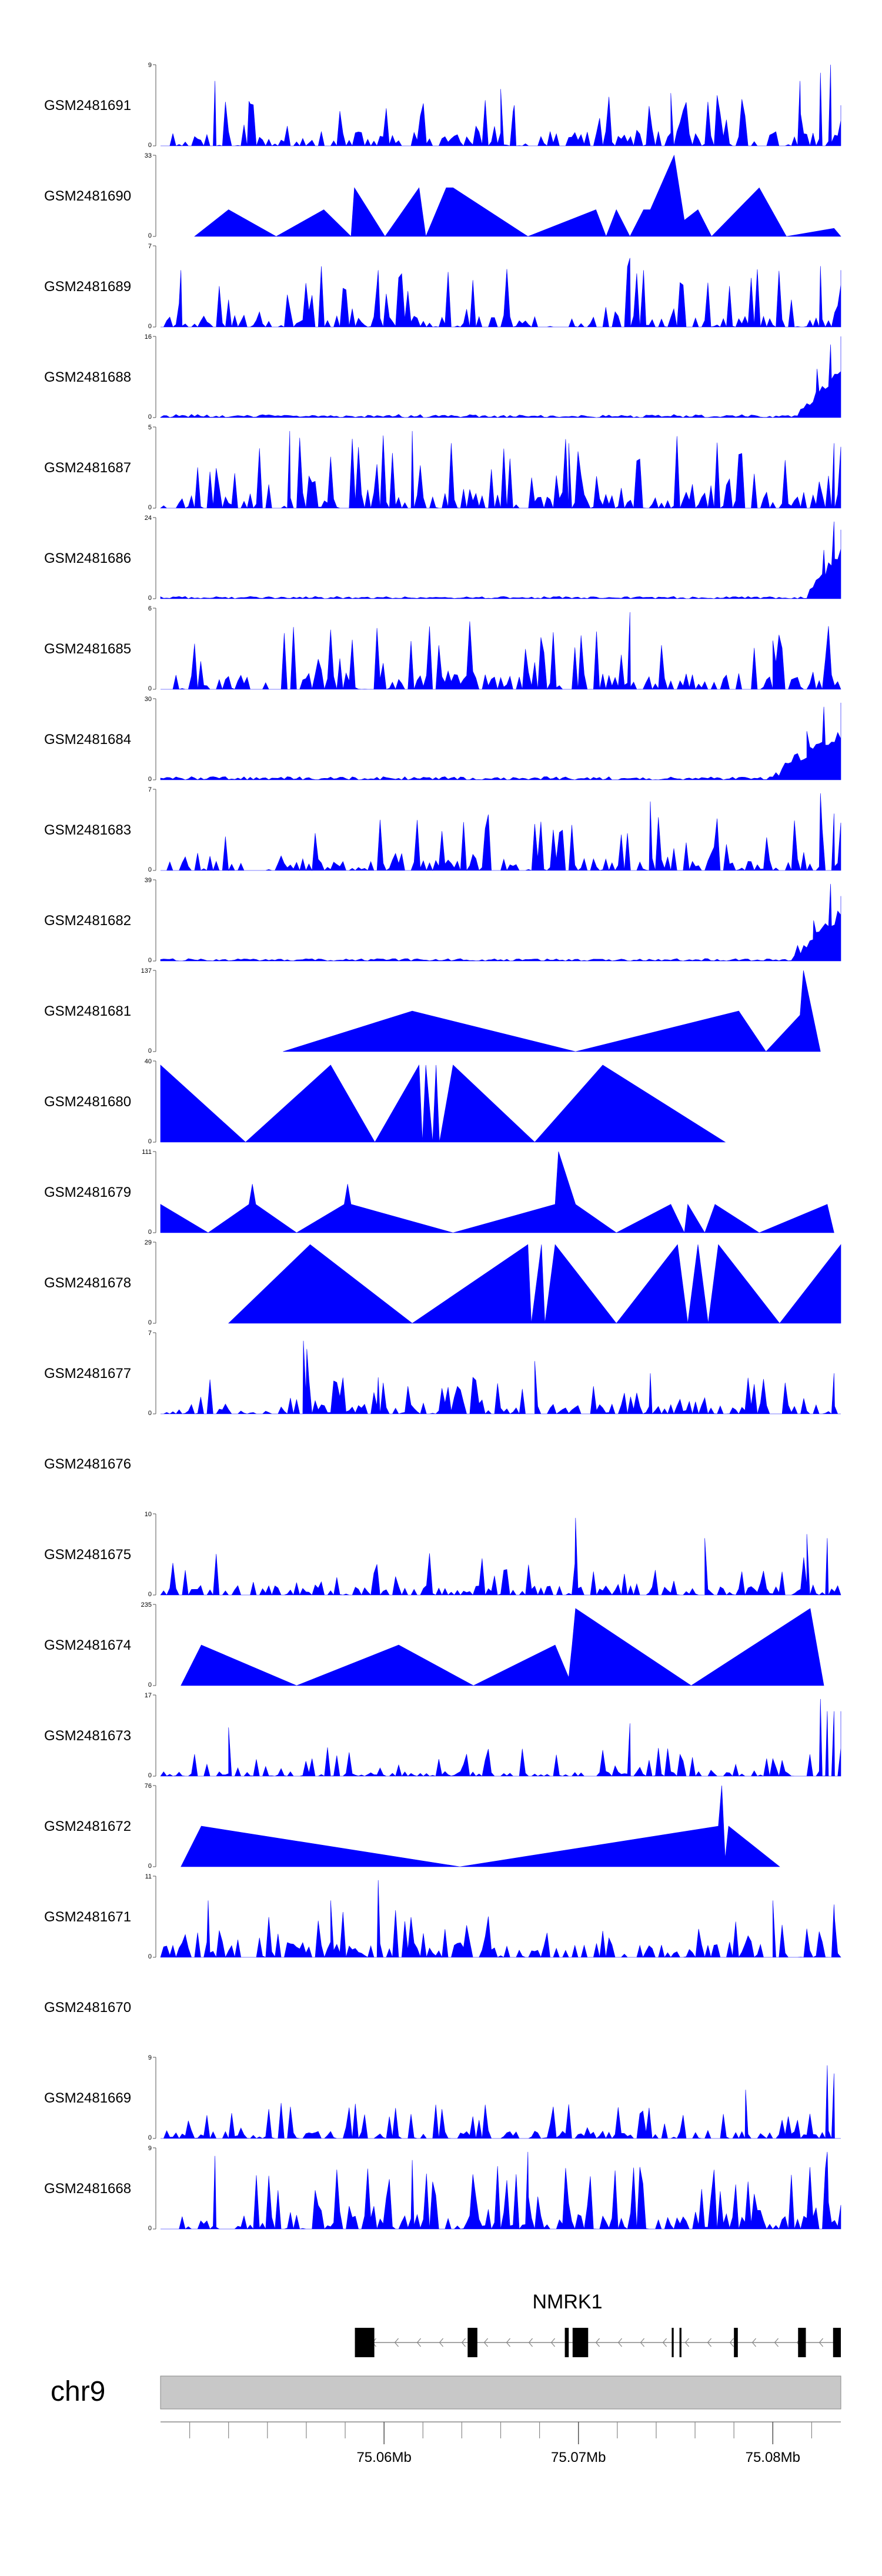 Image resolution: width=882 pixels, height=2576 pixels. I want to click on track-GSM2481676: GSM2481676, so click(87, 1464).